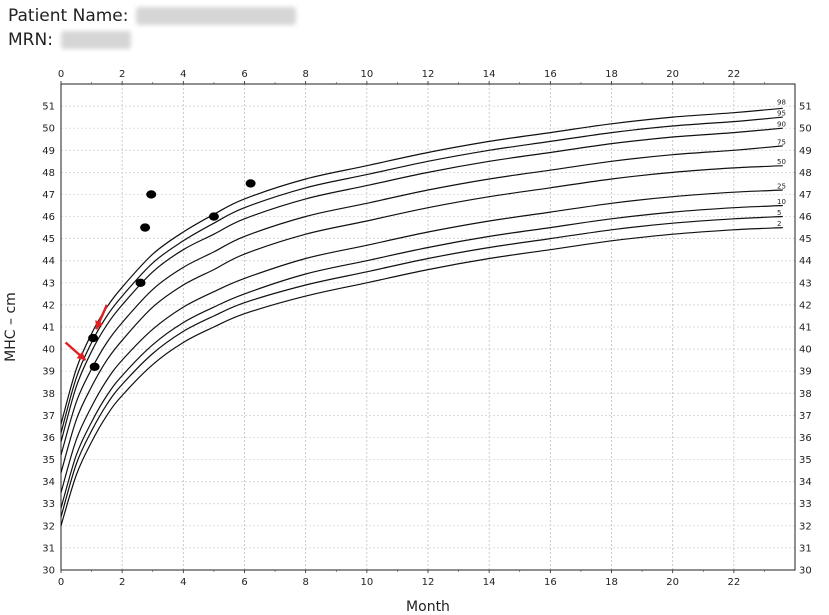 This screenshot has height=615, width=829. Describe the element at coordinates (805, 328) in the screenshot. I see `y-tick-label-right: 41` at that location.